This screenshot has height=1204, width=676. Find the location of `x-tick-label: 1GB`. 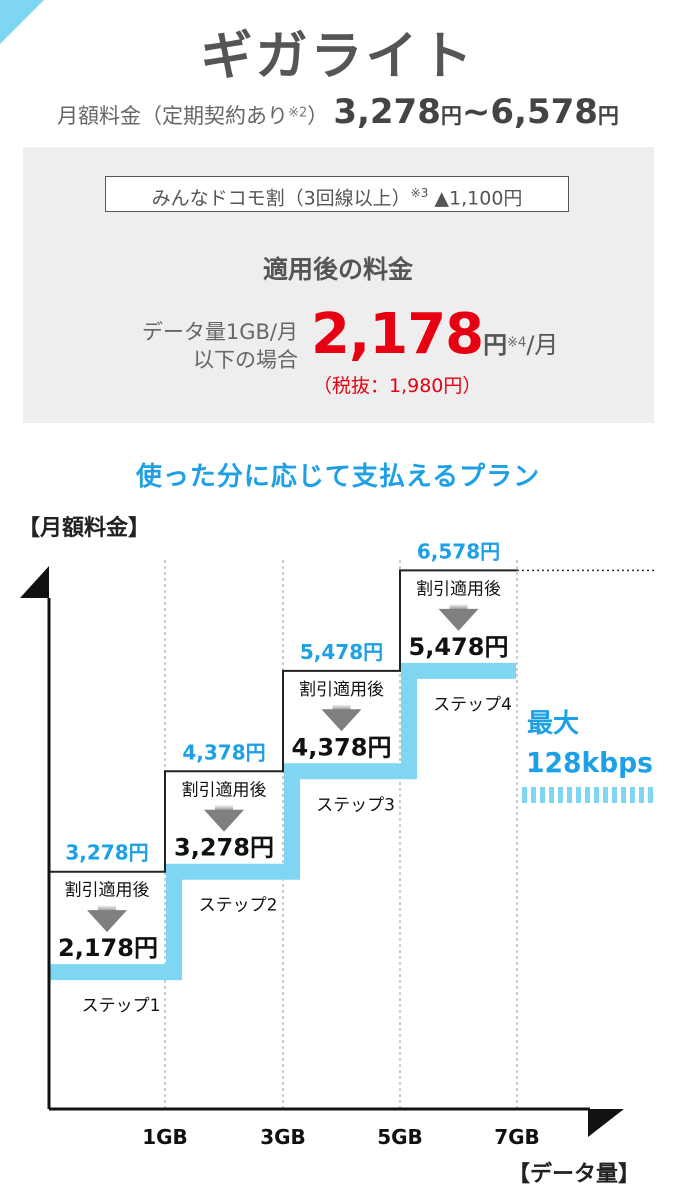

x-tick-label: 1GB is located at coordinates (165, 1137).